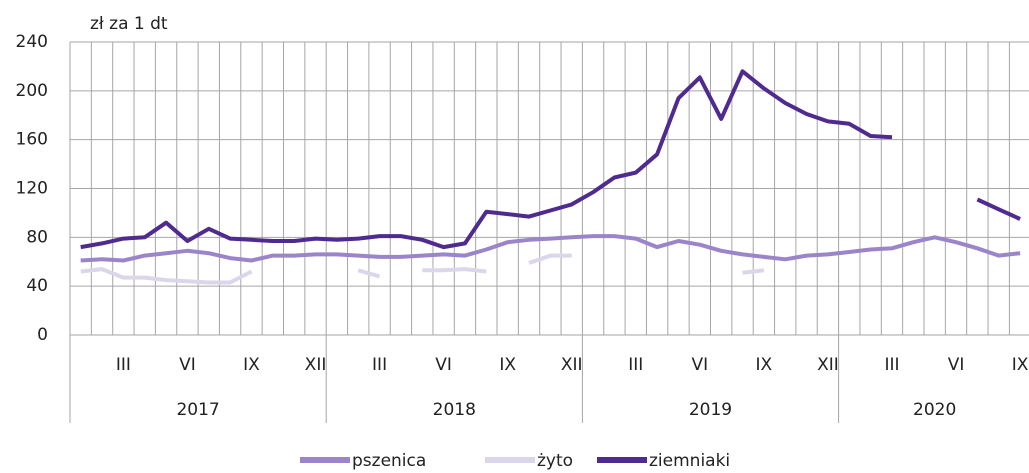 The width and height of the screenshot is (1029, 473). Describe the element at coordinates (454, 410) in the screenshot. I see `year-label: 2018` at that location.